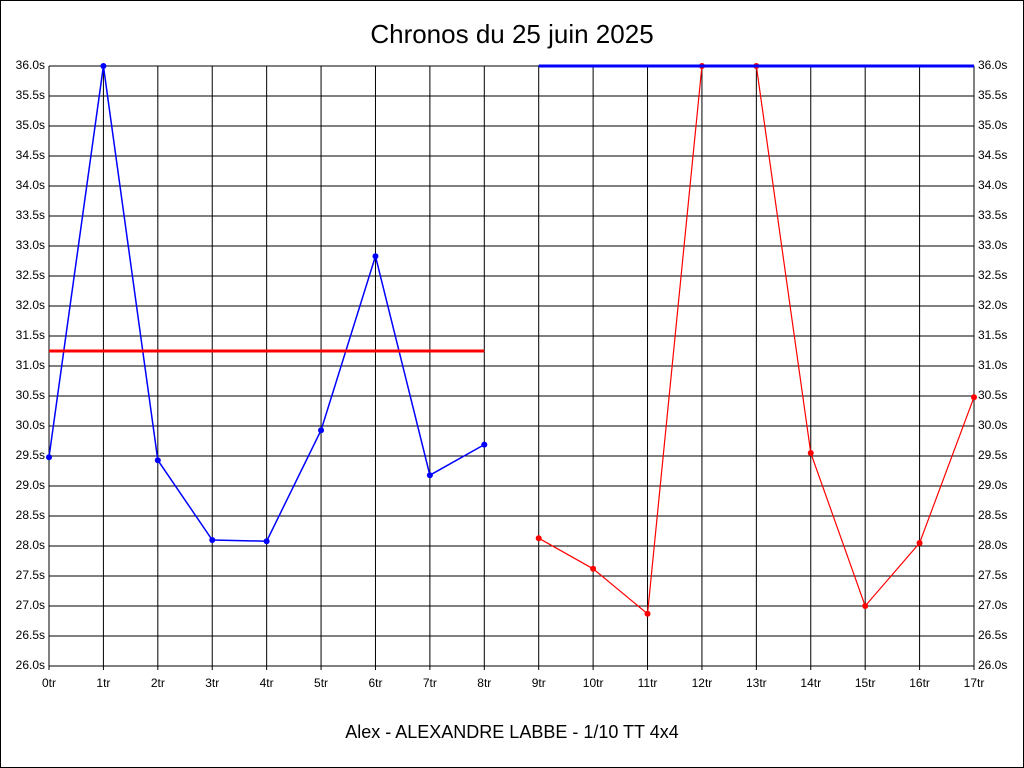 The image size is (1024, 768). I want to click on y-tick-label: 33.0s, so click(30, 245).